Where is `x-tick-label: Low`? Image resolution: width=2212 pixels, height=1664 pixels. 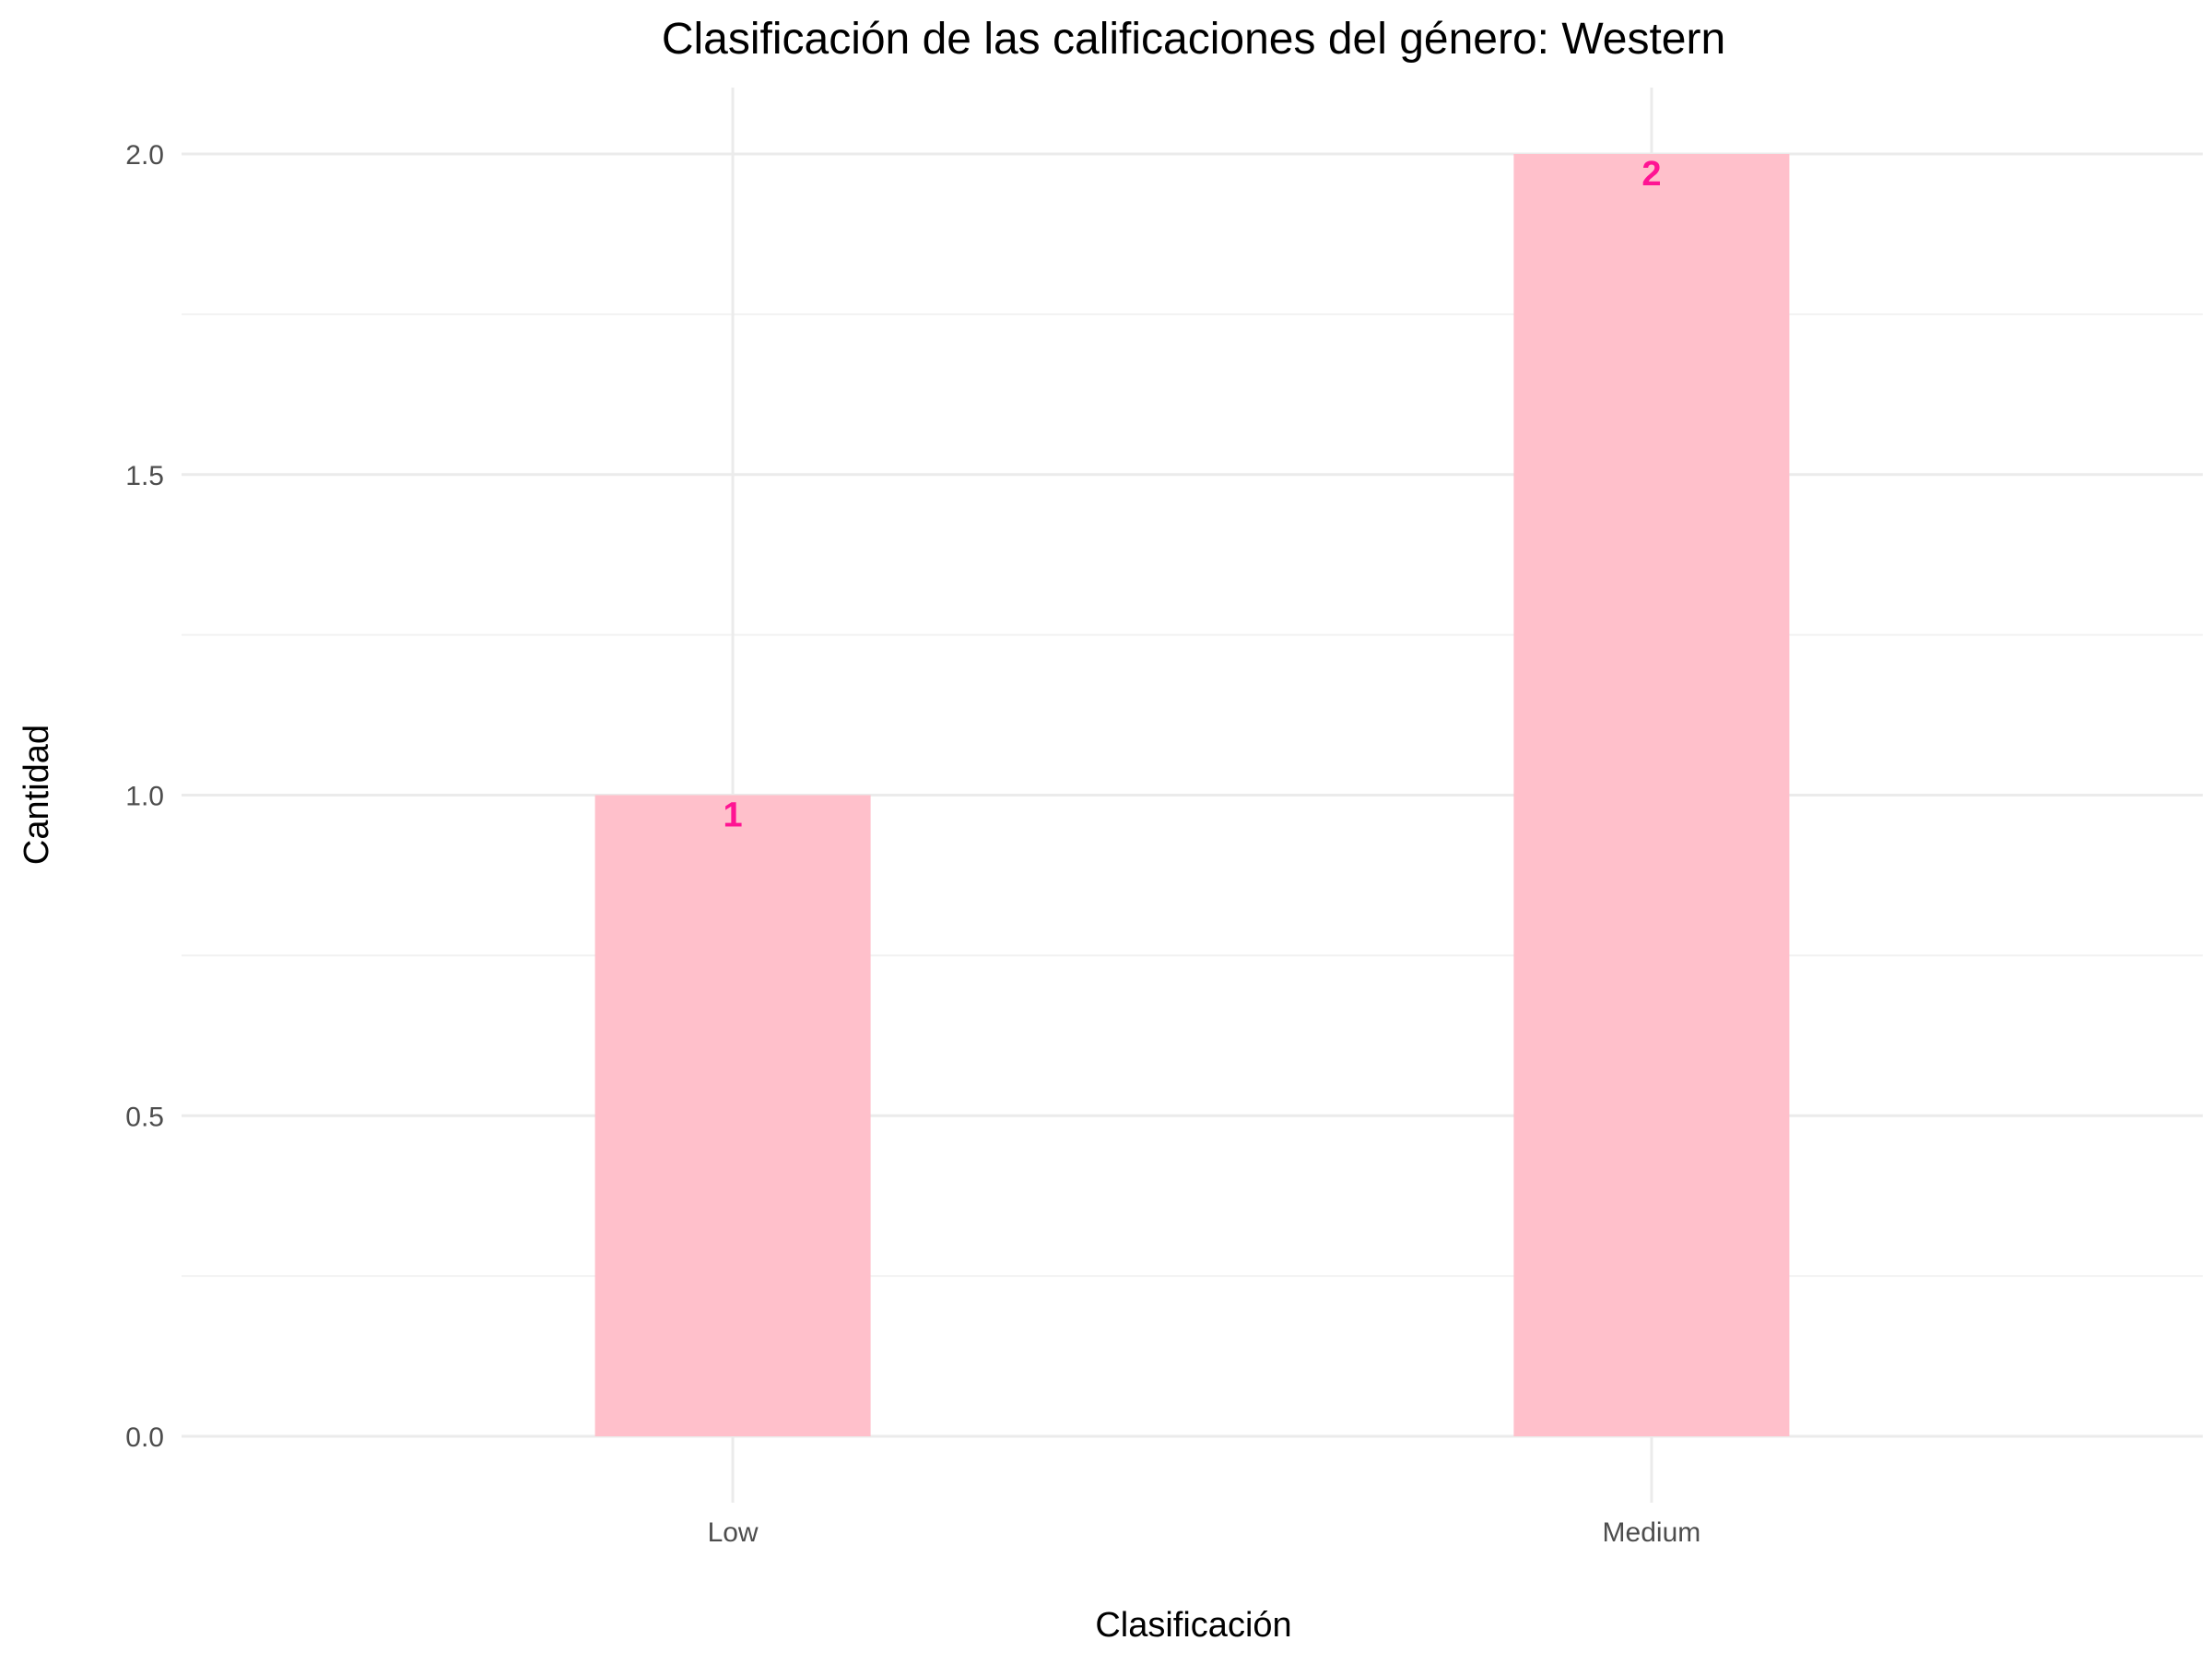
x-tick-label: Low is located at coordinates (733, 1532).